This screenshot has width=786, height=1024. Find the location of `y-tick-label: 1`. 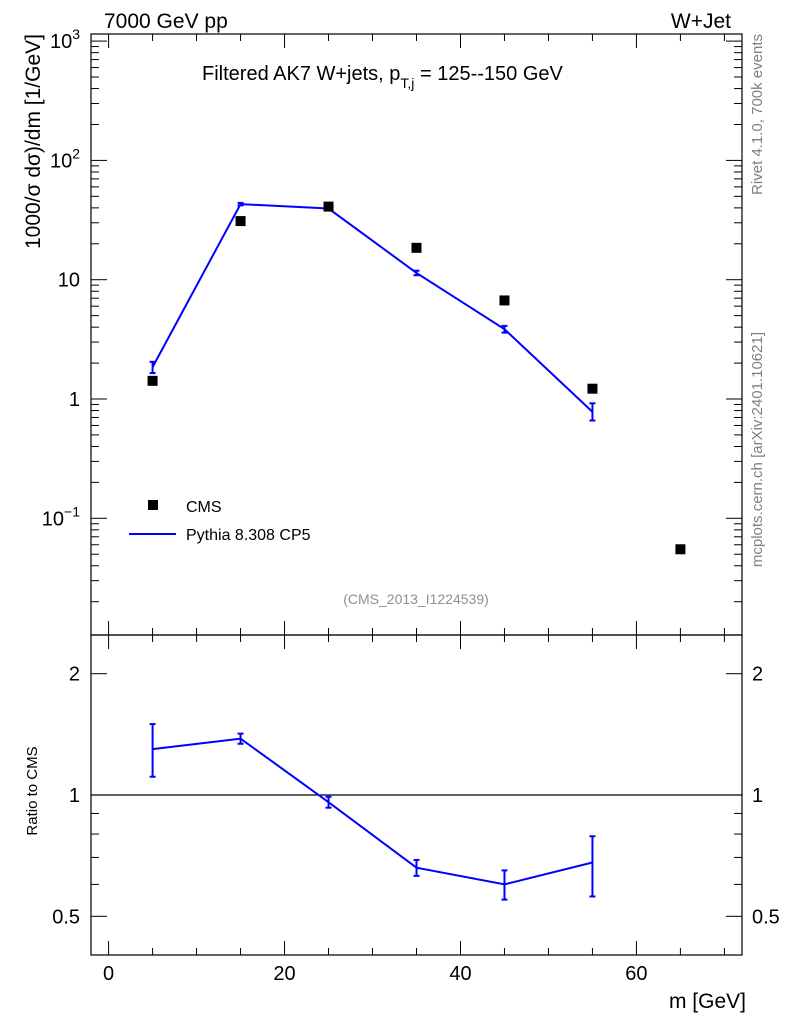

y-tick-label: 1 is located at coordinates (74, 400).